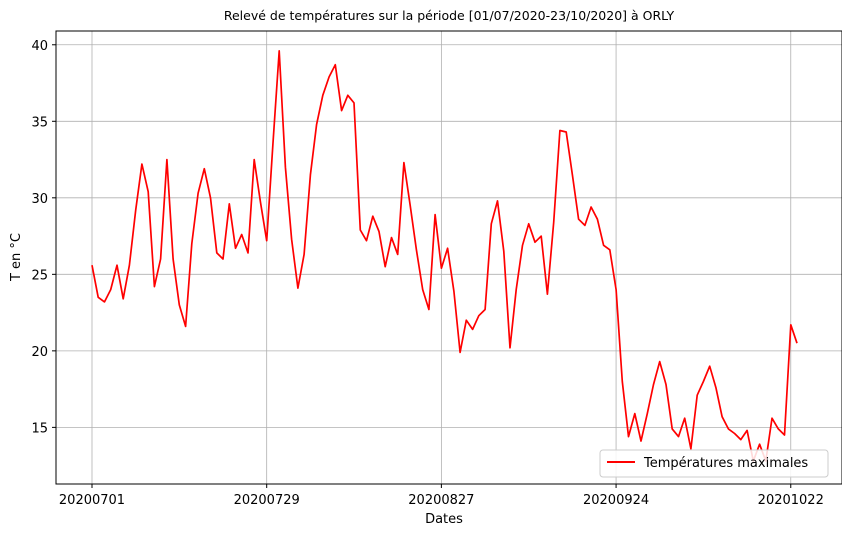 The width and height of the screenshot is (842, 536). What do you see at coordinates (16, 257) in the screenshot?
I see `y-axis-label: T en °C` at bounding box center [16, 257].